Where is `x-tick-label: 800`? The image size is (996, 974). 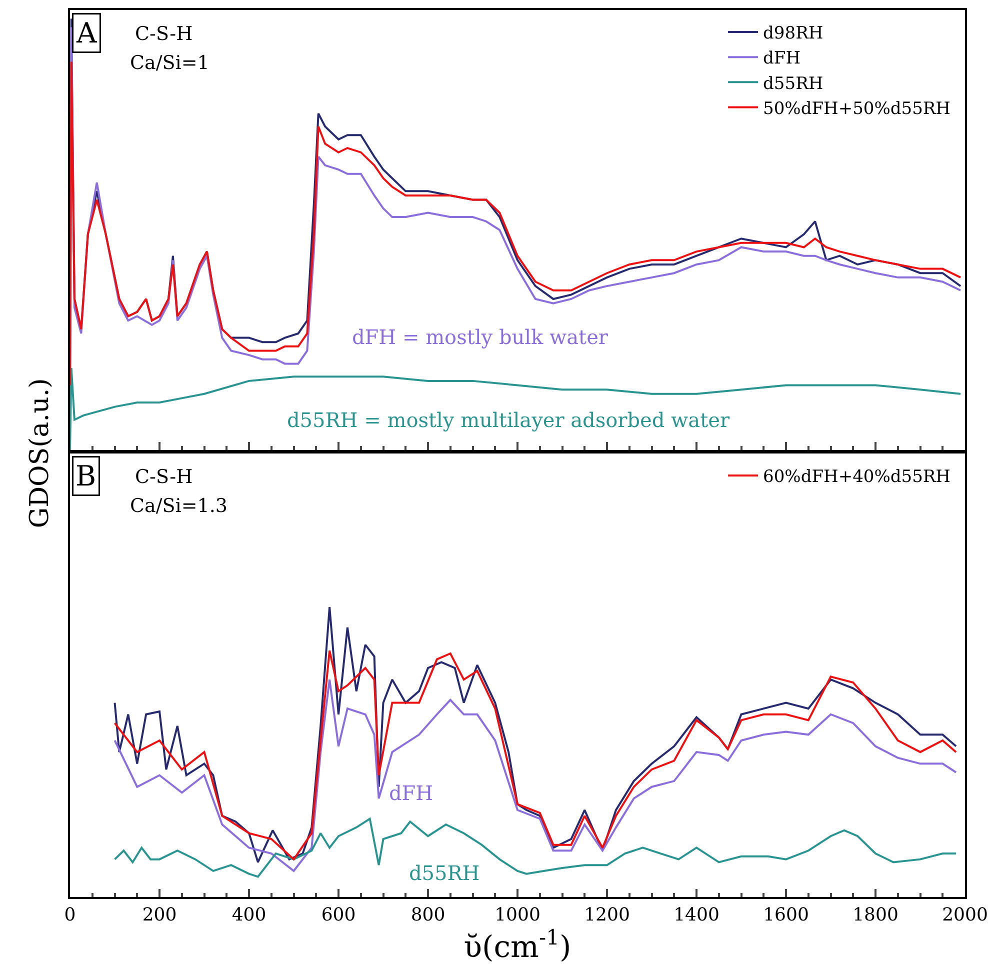 x-tick-label: 800 is located at coordinates (428, 915).